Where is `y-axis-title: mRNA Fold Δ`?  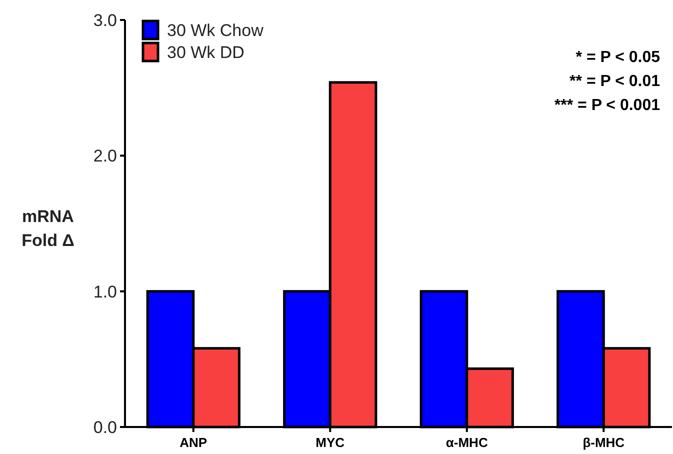 y-axis-title: mRNA Fold Δ is located at coordinates (48, 228).